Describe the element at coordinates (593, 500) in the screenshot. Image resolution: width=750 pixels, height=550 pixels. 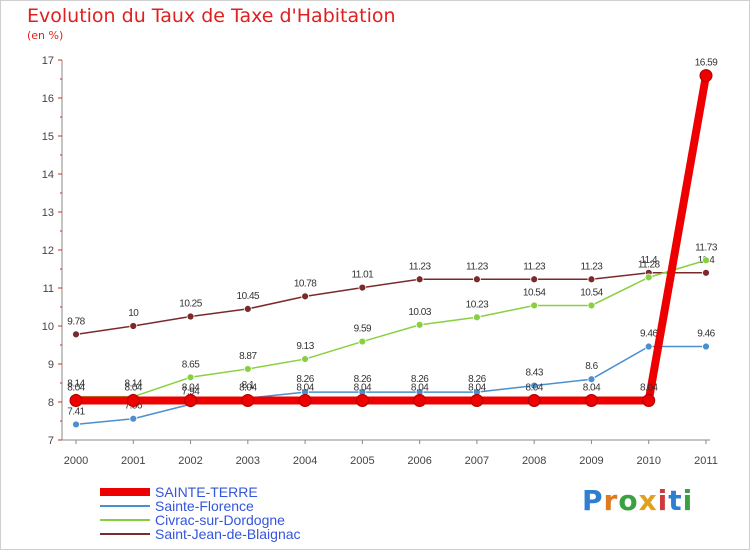
I see `logo-letter: P` at that location.